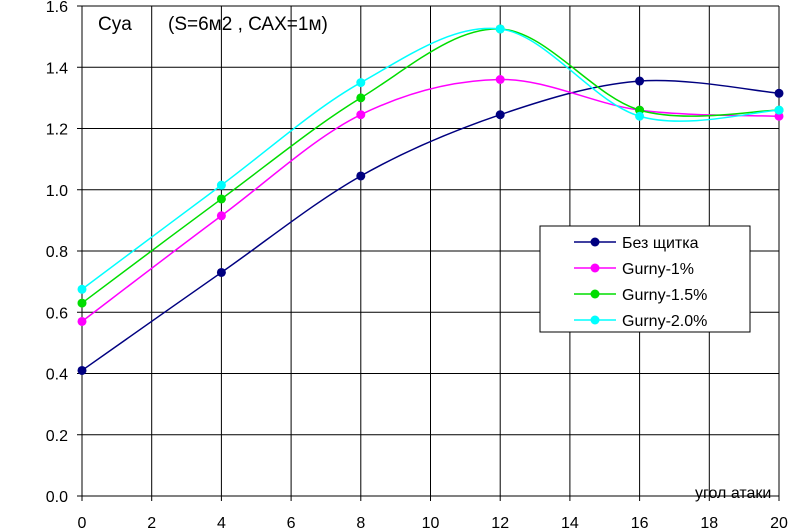  I want to click on x-tick-label: 8, so click(360, 523).